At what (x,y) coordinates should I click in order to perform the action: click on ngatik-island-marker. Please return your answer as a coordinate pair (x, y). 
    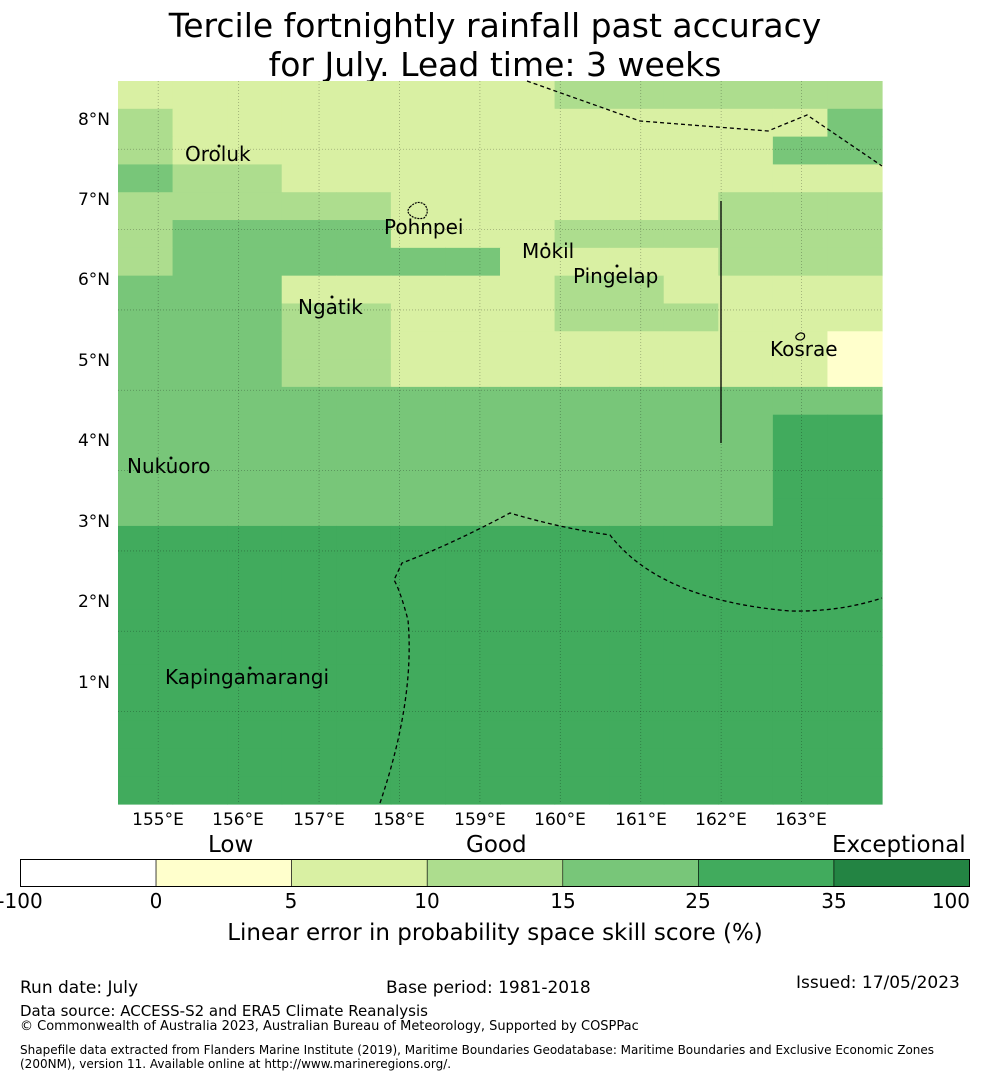
    Looking at the image, I should click on (332, 297).